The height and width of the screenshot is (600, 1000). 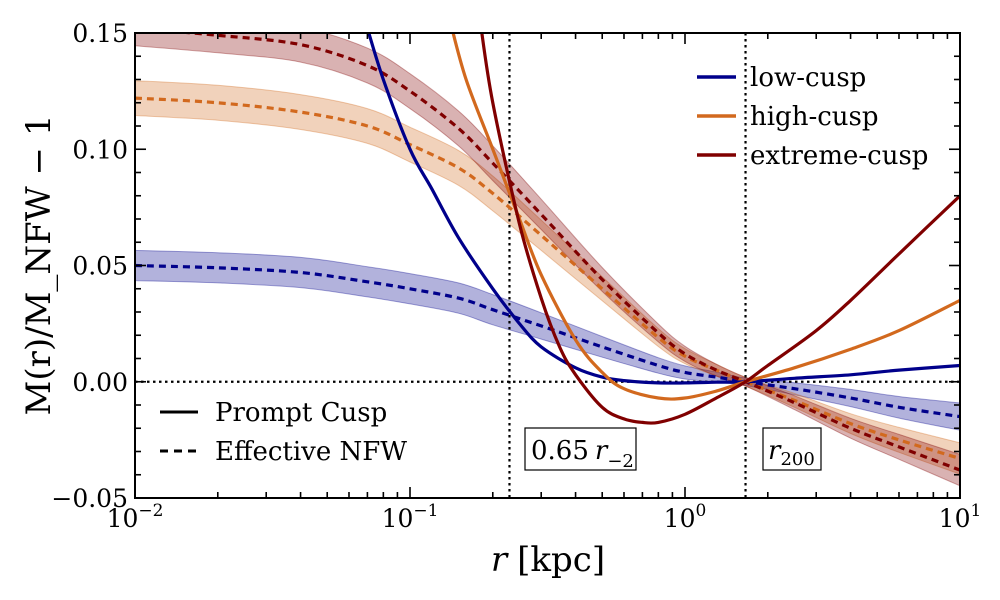 I want to click on y-tick-label: 0.10, so click(x=100, y=149).